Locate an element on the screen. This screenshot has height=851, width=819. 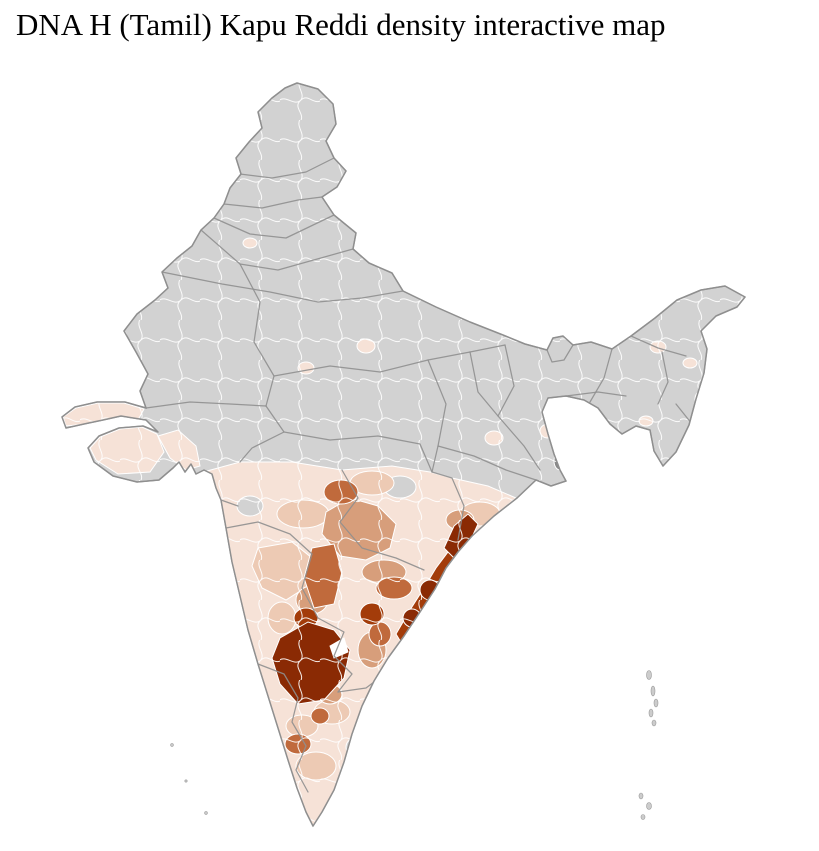
region-wayanad-high is located at coordinates (266, 730).